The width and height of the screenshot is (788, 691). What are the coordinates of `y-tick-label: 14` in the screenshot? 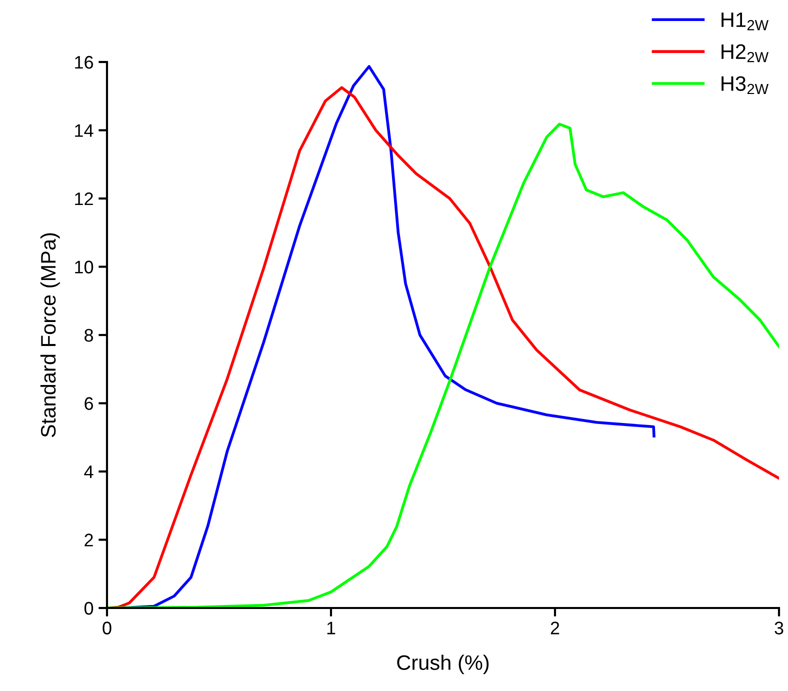 It's located at (84, 130).